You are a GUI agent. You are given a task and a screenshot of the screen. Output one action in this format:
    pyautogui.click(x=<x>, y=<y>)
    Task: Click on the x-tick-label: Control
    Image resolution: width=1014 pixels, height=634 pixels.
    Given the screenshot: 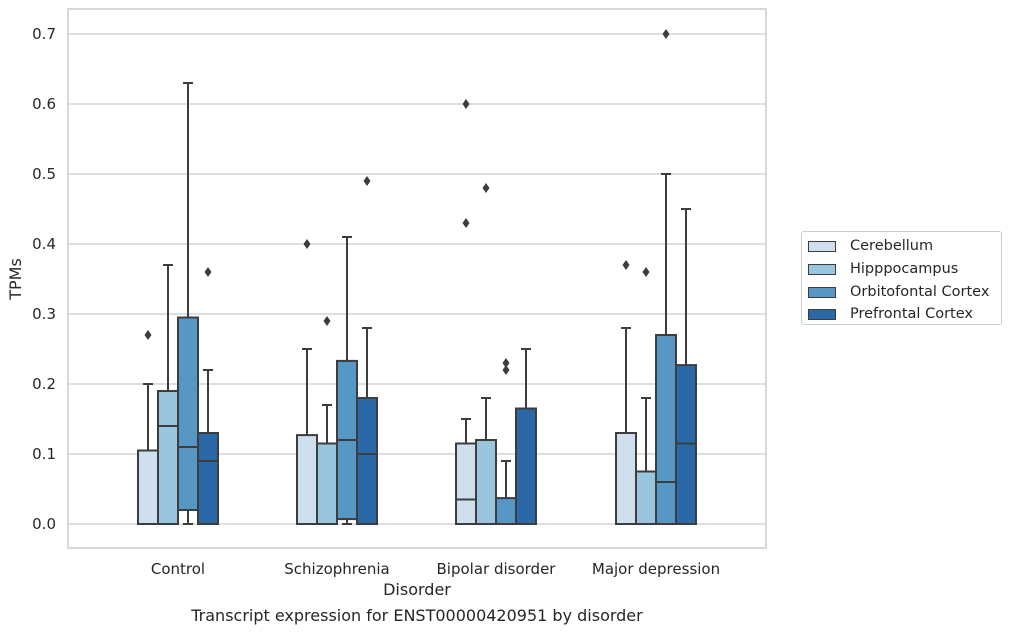 What is the action you would take?
    pyautogui.click(x=178, y=569)
    